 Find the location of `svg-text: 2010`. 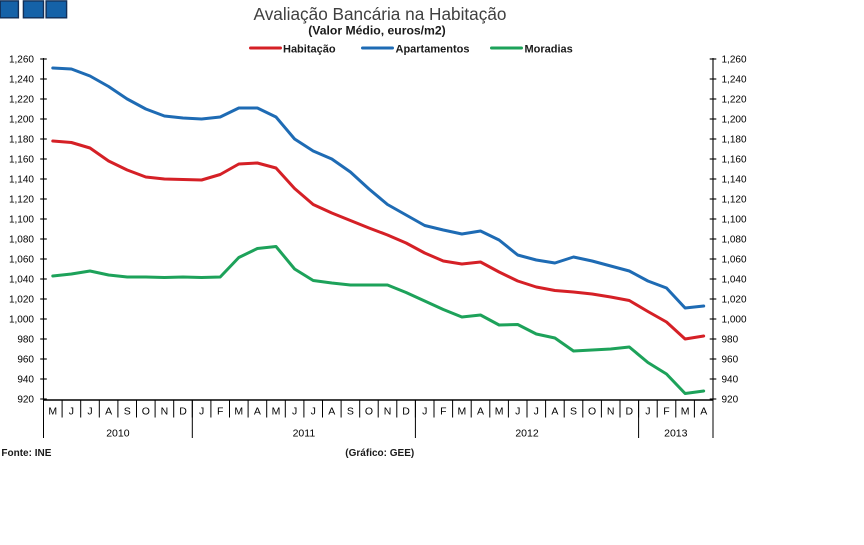

svg-text: 2010 is located at coordinates (118, 433).